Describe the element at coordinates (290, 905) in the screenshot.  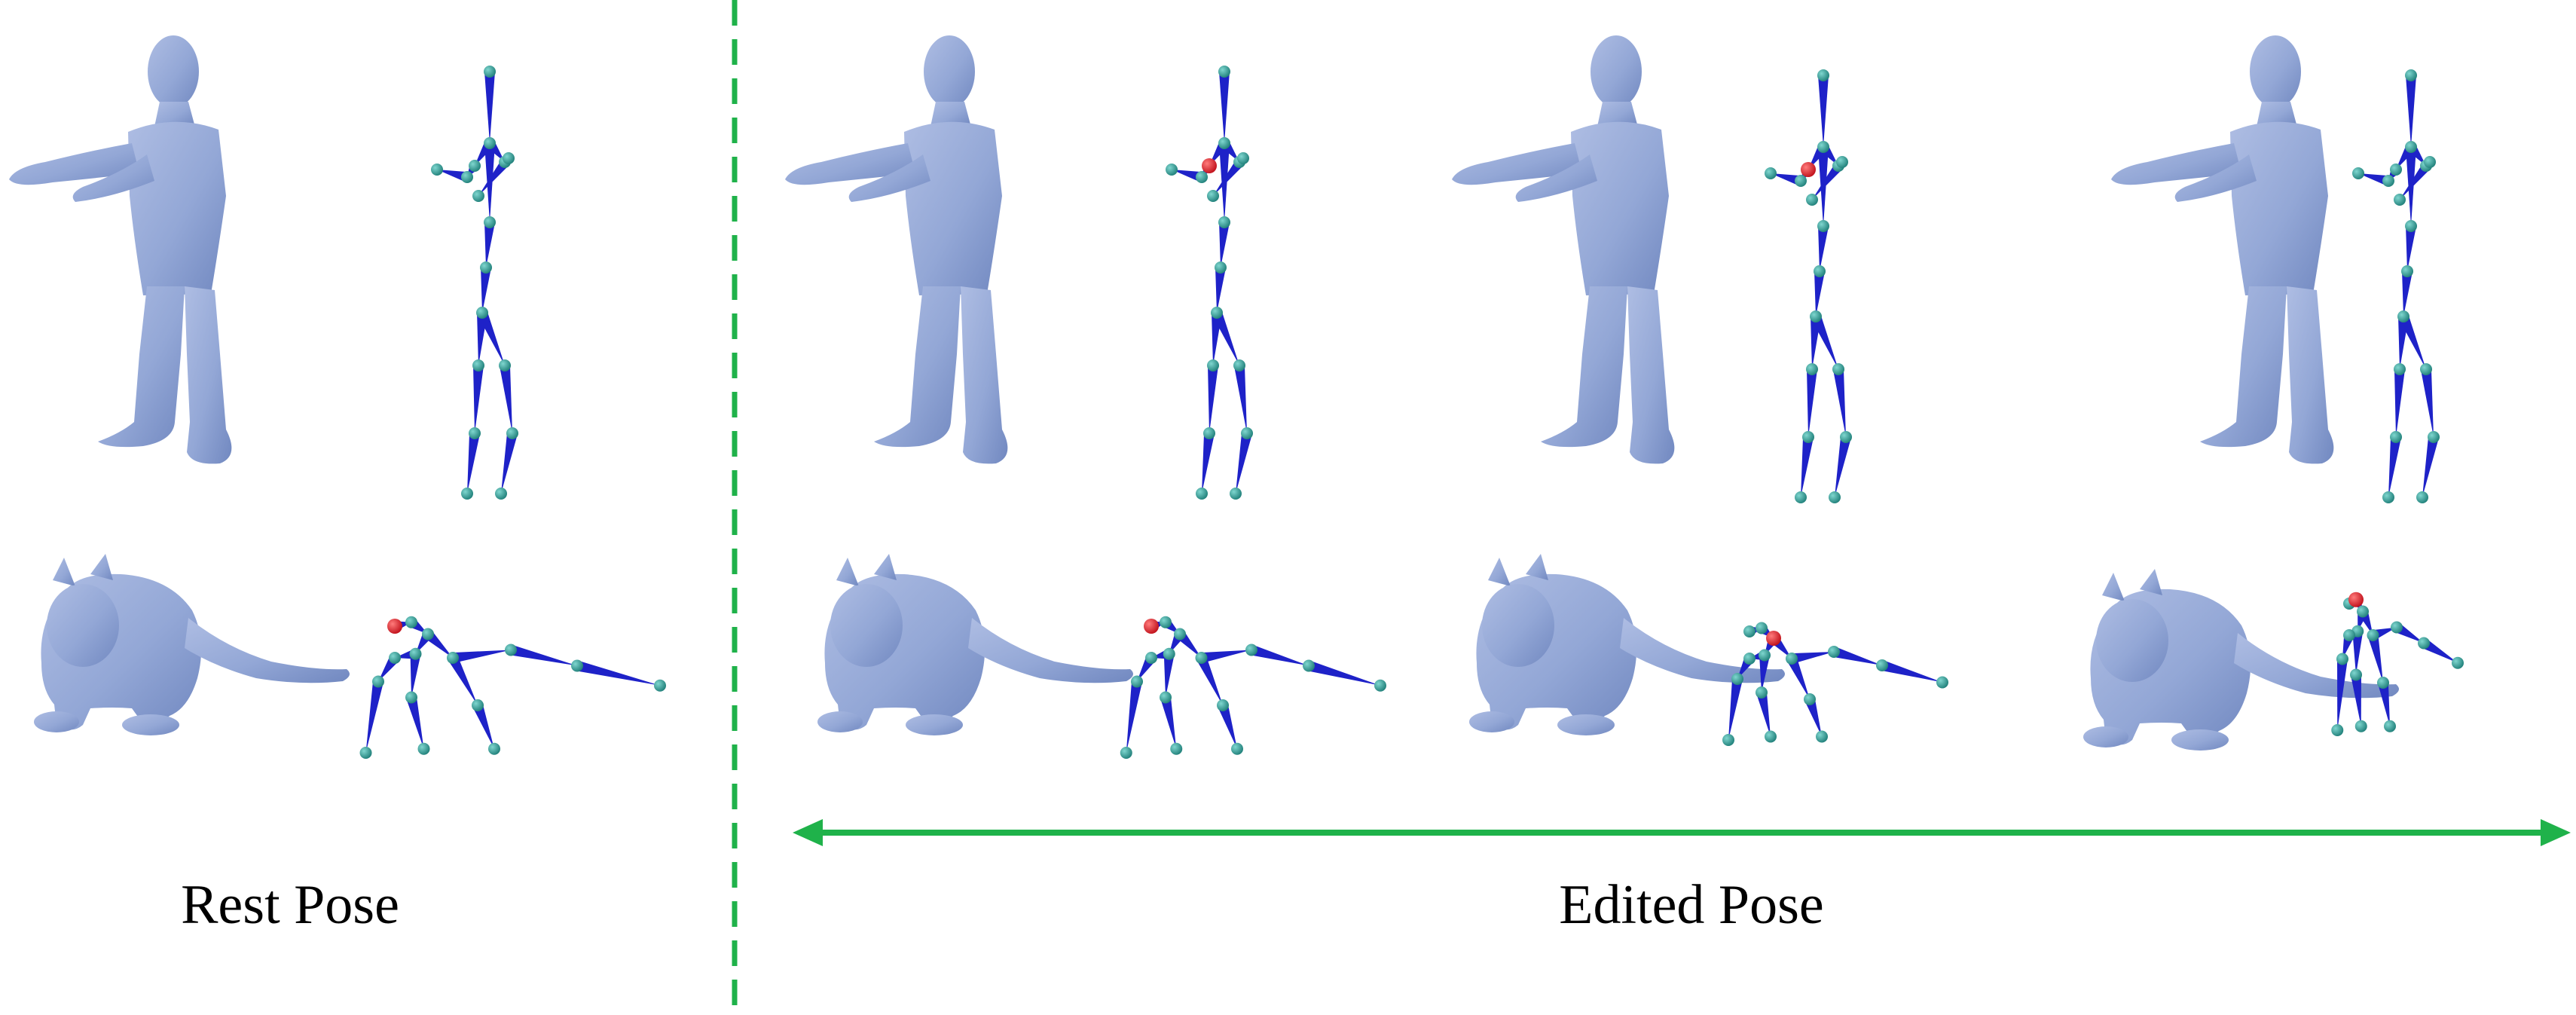
I see `rest-pose-label: Rest Pose` at that location.